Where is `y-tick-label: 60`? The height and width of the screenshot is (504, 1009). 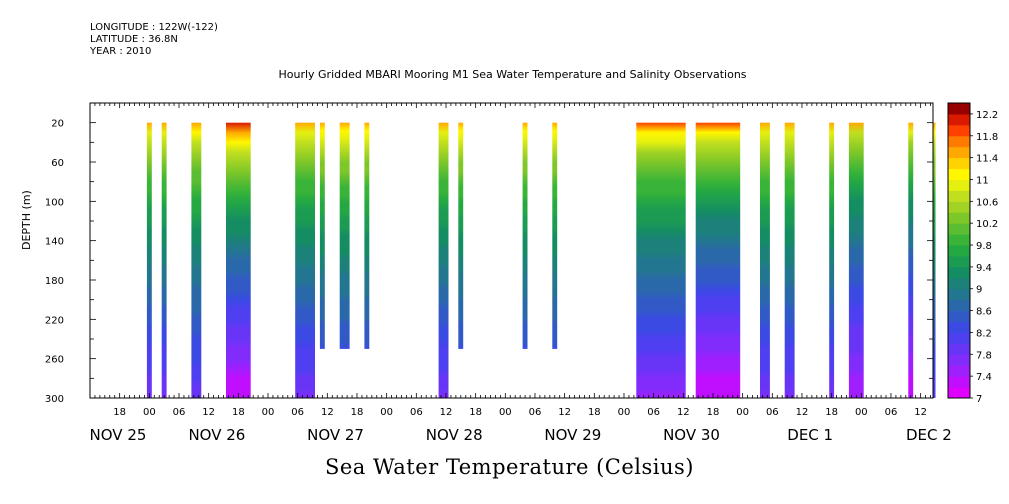
y-tick-label: 60 is located at coordinates (57, 163).